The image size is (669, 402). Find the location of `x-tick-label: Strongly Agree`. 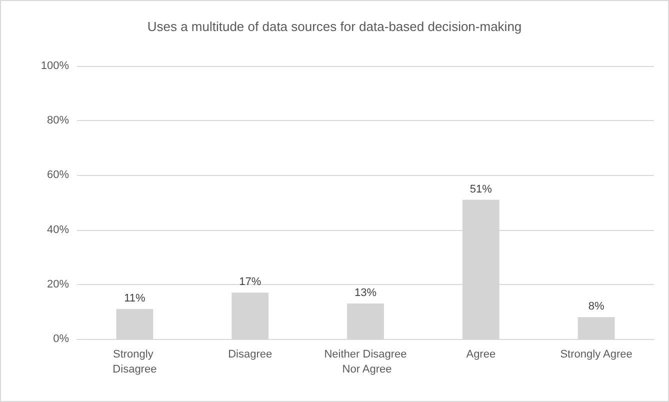

x-tick-label: Strongly Agree is located at coordinates (596, 354).